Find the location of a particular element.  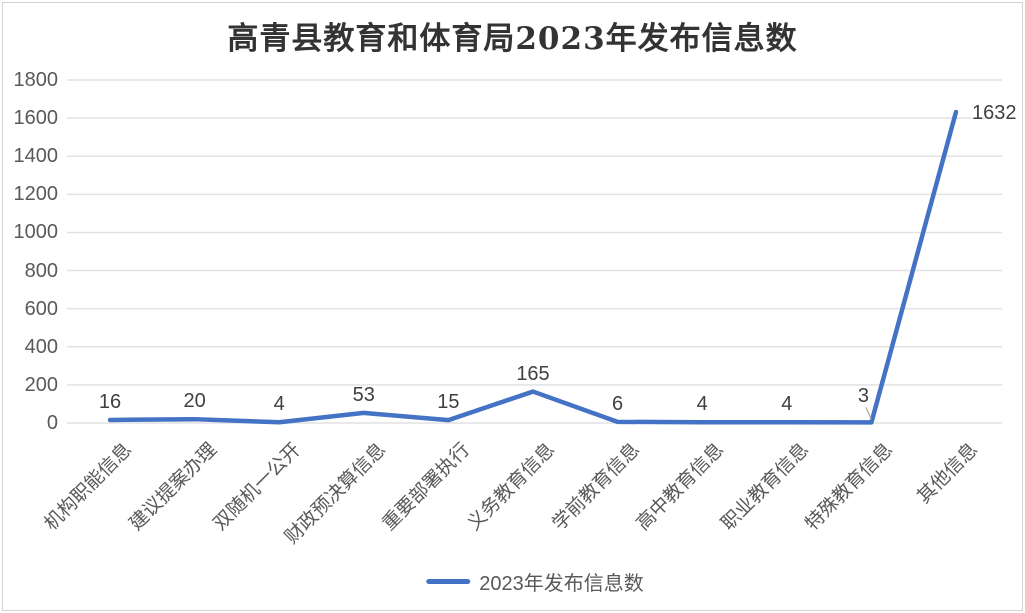

y-axis-tick-label: 200 is located at coordinates (41, 384).